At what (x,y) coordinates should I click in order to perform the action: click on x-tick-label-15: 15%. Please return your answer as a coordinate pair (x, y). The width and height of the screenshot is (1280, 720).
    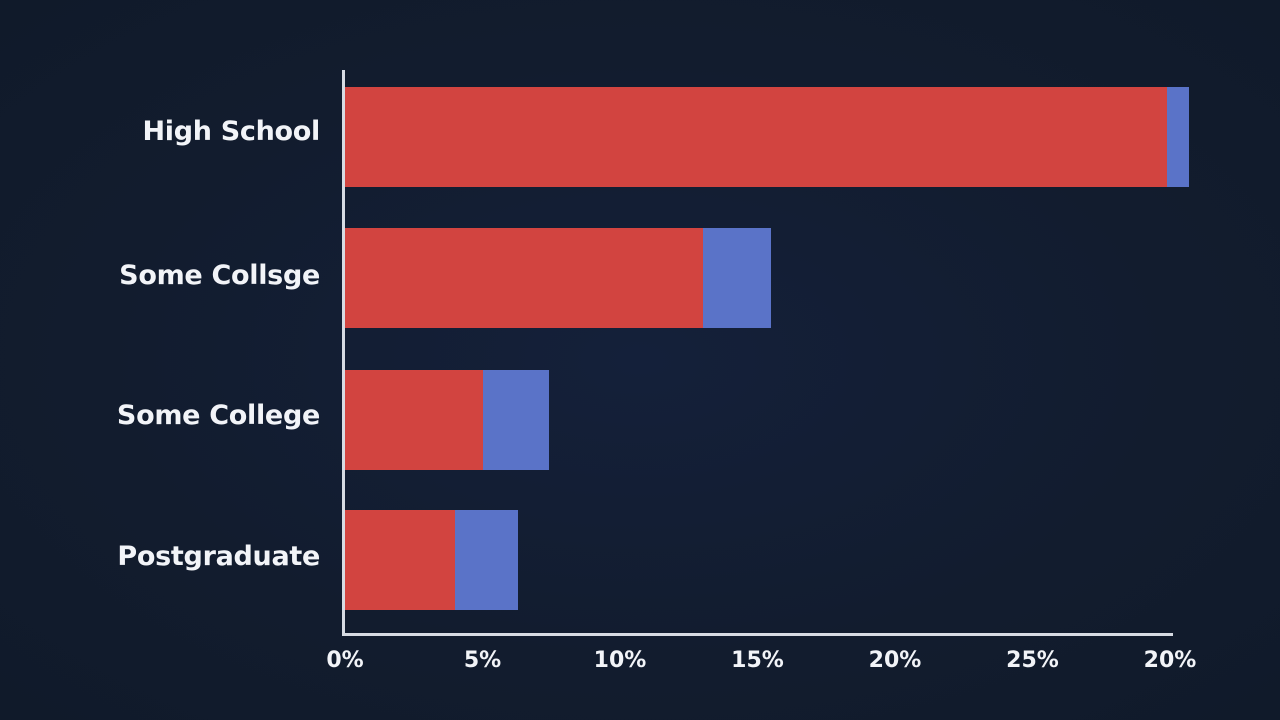
    Looking at the image, I should click on (757, 660).